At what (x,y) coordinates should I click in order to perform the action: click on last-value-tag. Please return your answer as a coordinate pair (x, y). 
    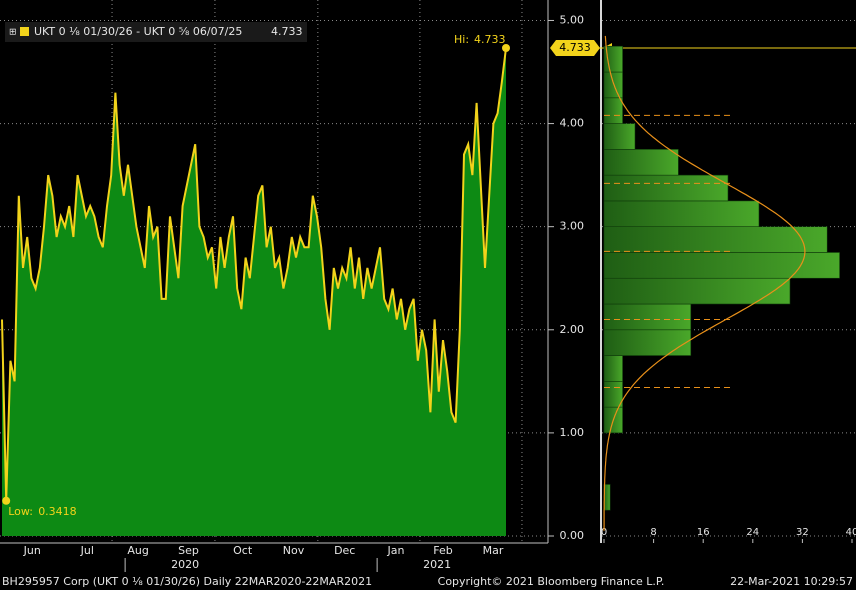
    Looking at the image, I should click on (575, 47).